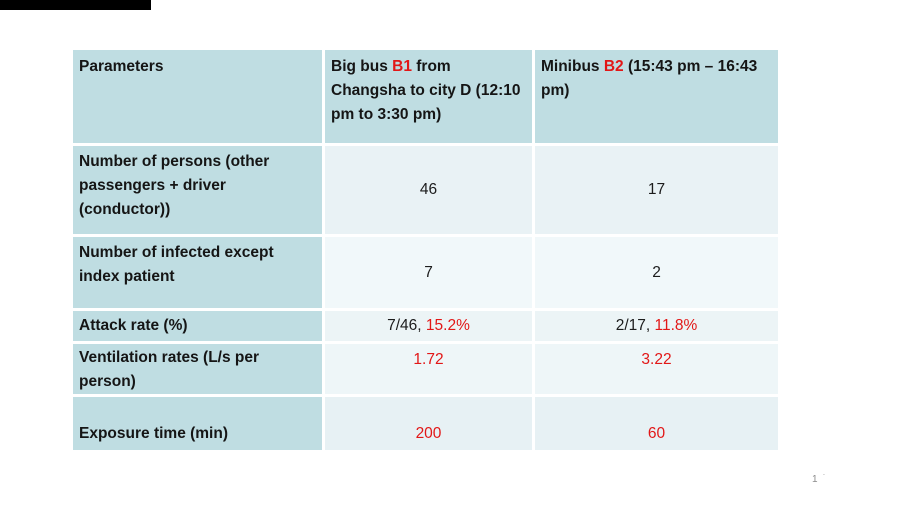  What do you see at coordinates (197, 369) in the screenshot?
I see `row-label-ventilation-rates: Ventilation rates (L/s per person)` at bounding box center [197, 369].